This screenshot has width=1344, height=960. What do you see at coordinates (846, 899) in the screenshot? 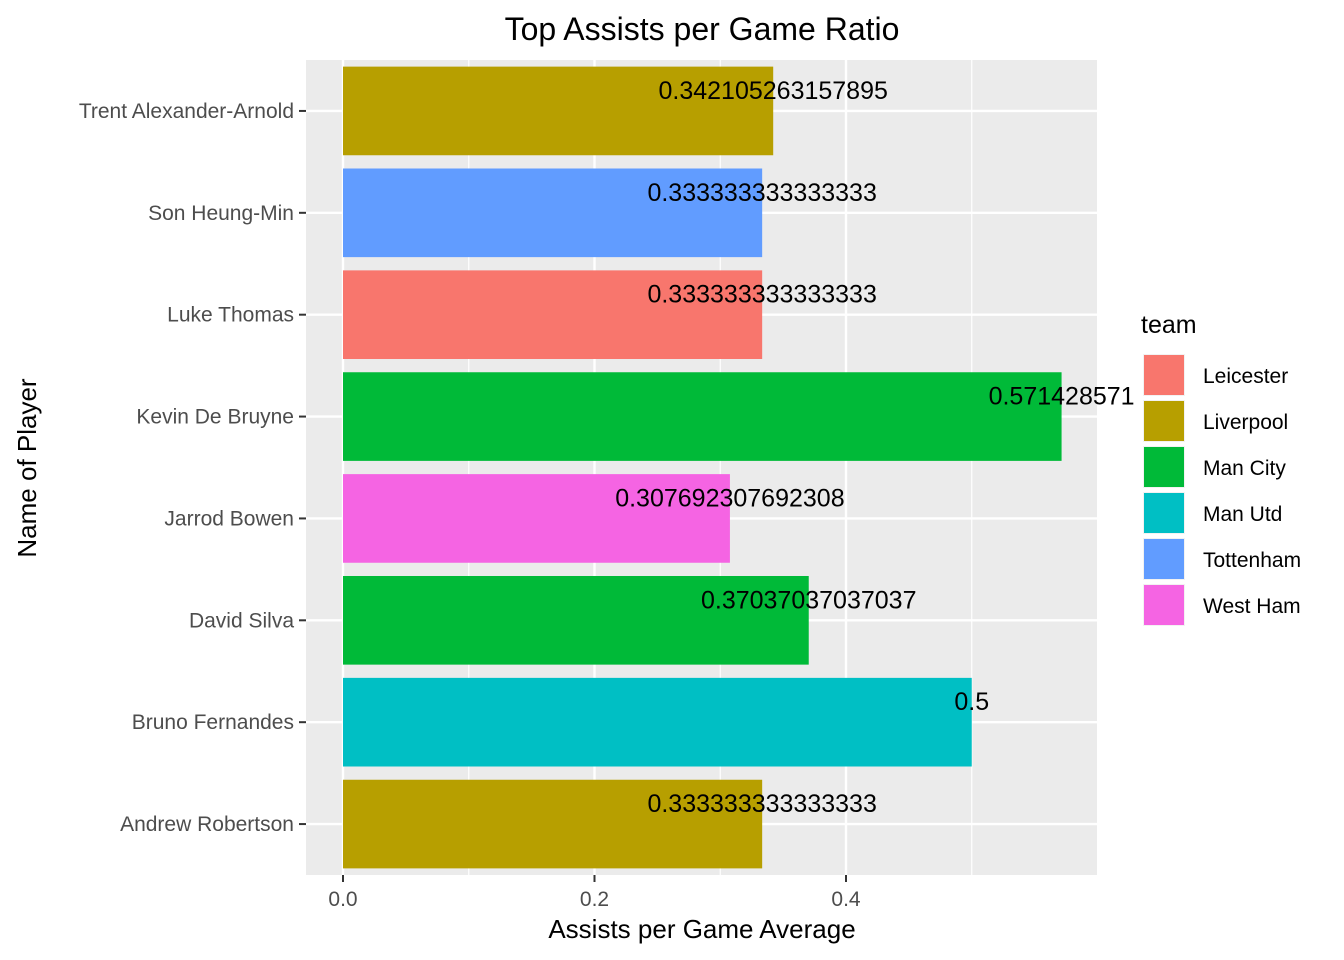
I see `x-tick-label: 0.4` at bounding box center [846, 899].